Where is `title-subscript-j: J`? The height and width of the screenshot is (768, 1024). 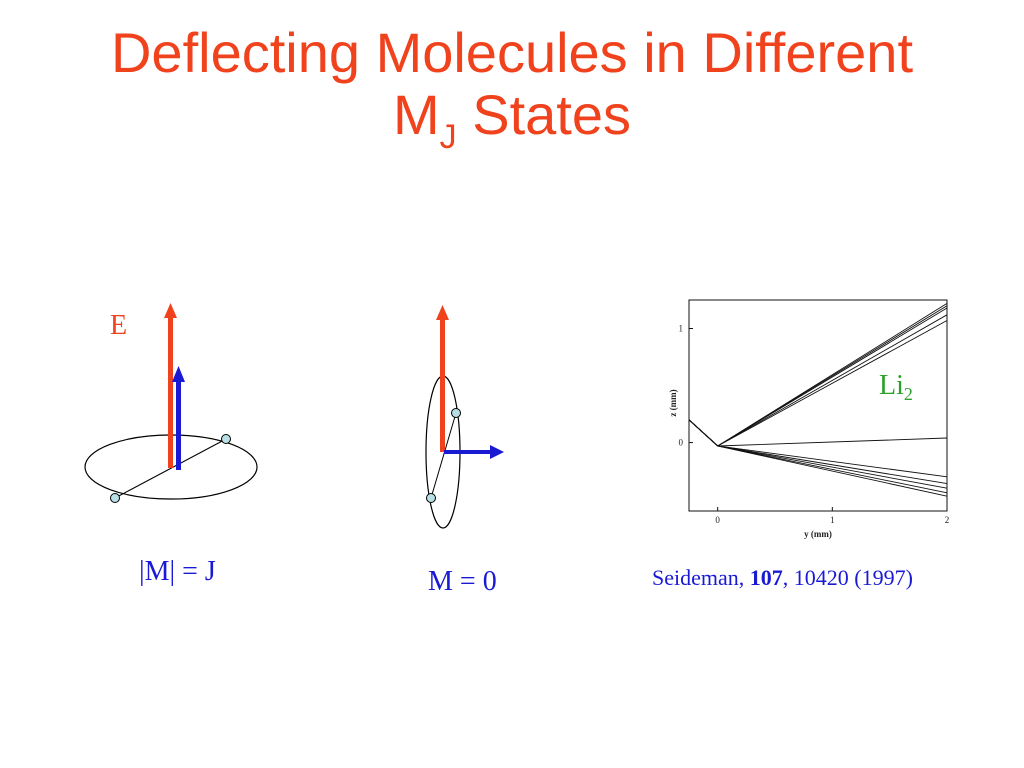
title-subscript-j: J is located at coordinates (448, 137).